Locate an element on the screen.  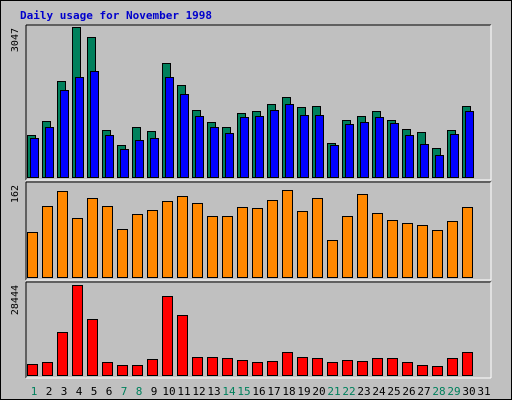
day-label-11: 11 is located at coordinates (183, 391).